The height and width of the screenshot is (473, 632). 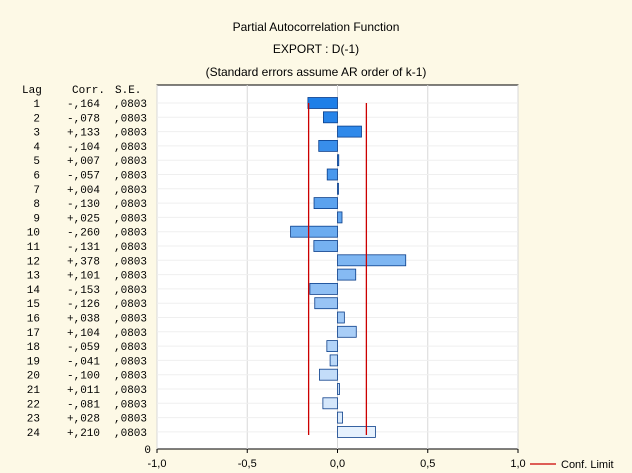 I want to click on lag-label: 7, so click(x=36, y=191).